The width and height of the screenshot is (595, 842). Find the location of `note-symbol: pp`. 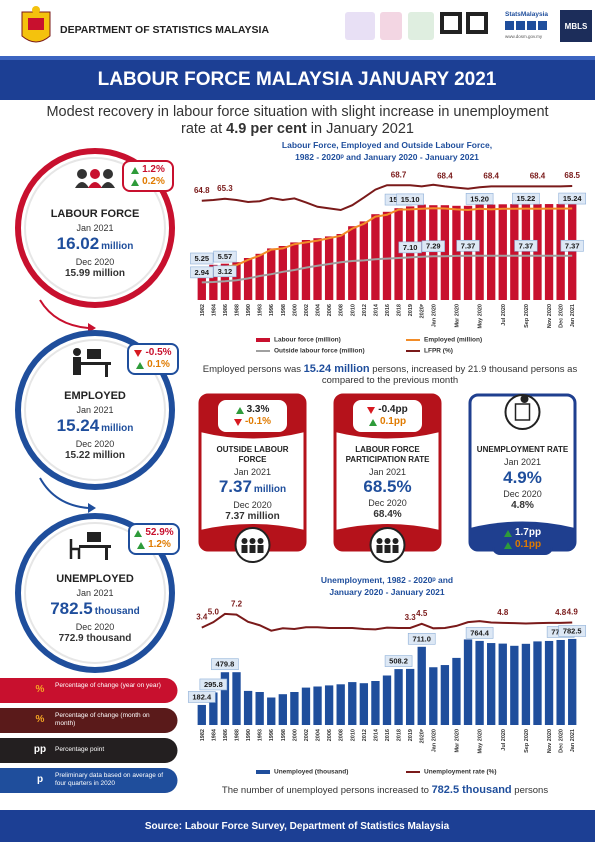

note-symbol: pp is located at coordinates (40, 749).